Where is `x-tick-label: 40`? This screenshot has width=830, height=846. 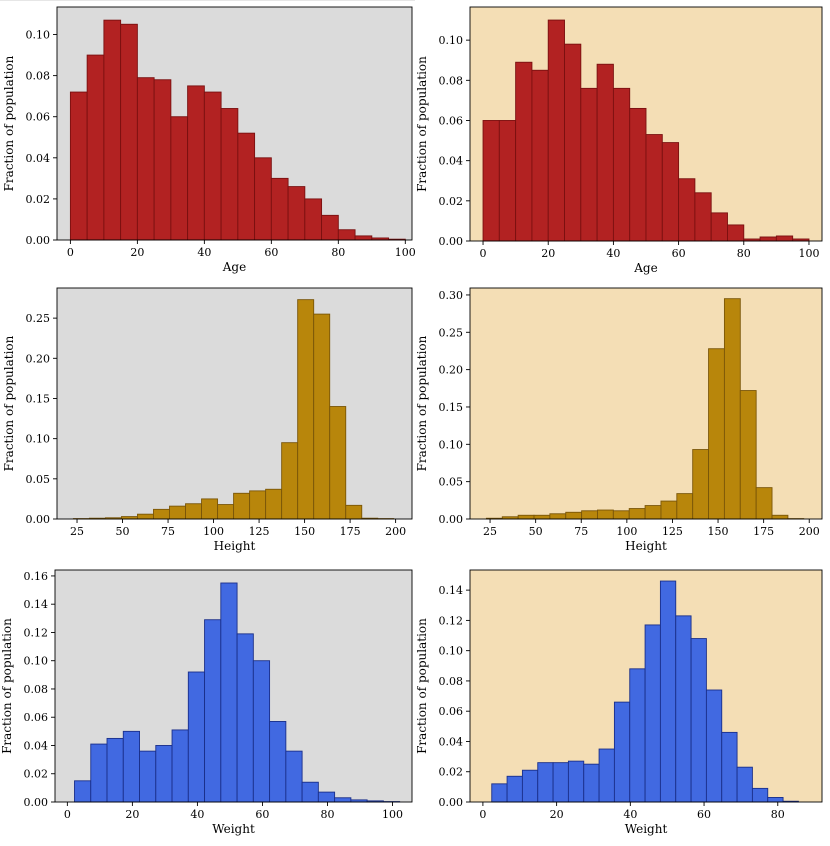
x-tick-label: 40 is located at coordinates (630, 814).